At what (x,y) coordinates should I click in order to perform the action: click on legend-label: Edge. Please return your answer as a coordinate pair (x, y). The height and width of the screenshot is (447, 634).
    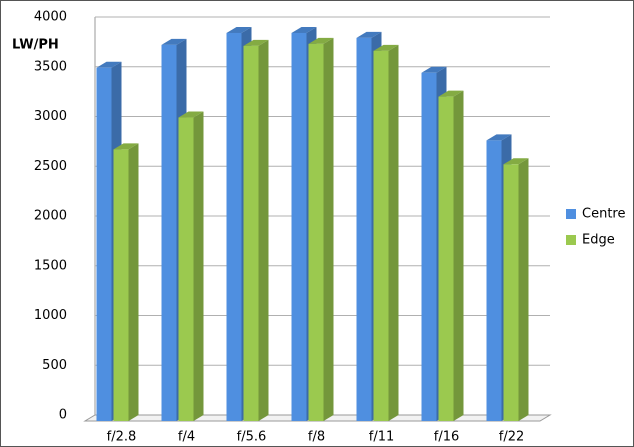
    Looking at the image, I should click on (598, 240).